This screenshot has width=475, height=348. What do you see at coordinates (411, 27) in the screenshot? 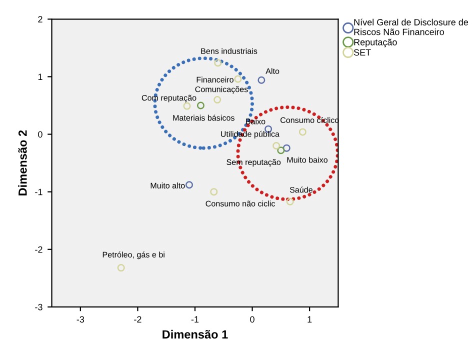
I see `legend-label: Nível Geral de Disclosure de Riscos Não Financeiro` at bounding box center [411, 27].